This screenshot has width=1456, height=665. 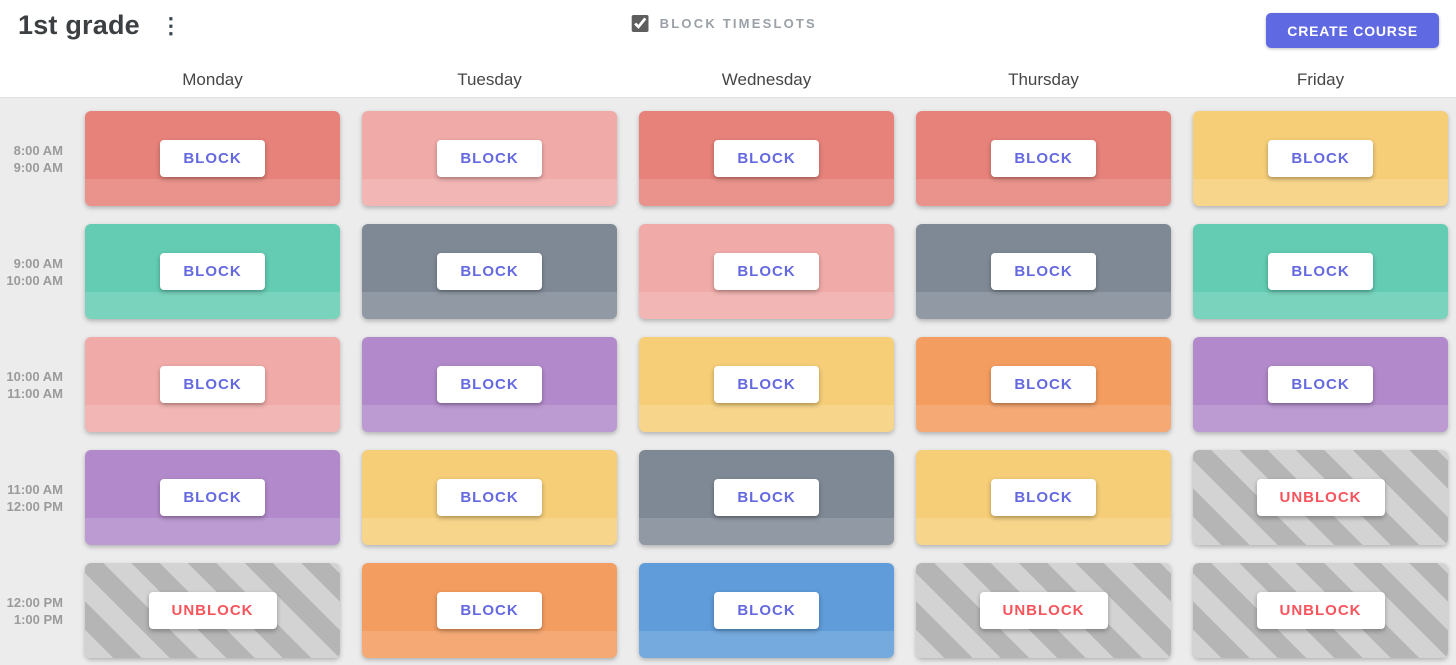 What do you see at coordinates (34, 384) in the screenshot?
I see `time-label: 10:00 AM 11:00 AM` at bounding box center [34, 384].